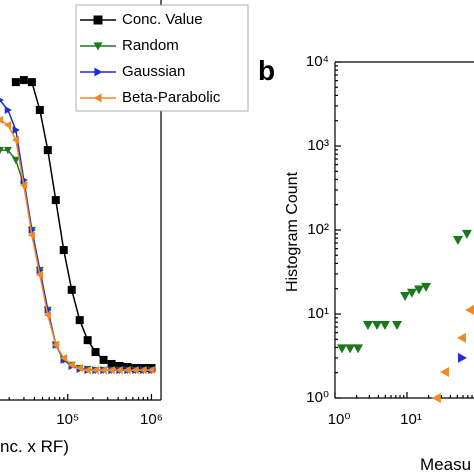  I want to click on tick-label: 10³, so click(318, 145).